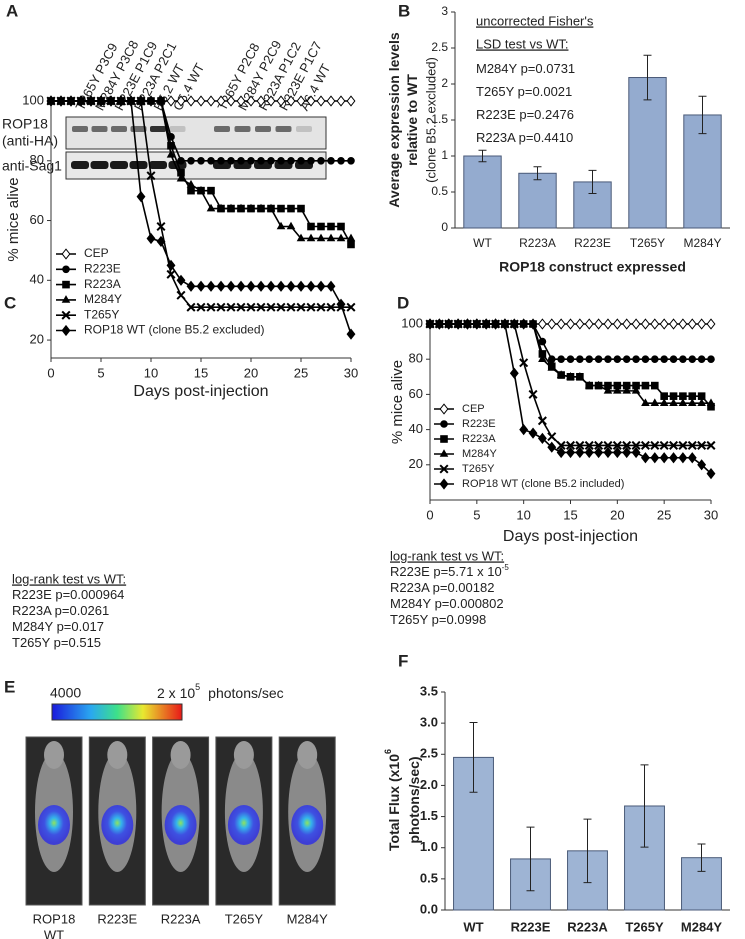  Describe the element at coordinates (60, 610) in the screenshot. I see `annotation-text: R223A p=0.0261` at that location.